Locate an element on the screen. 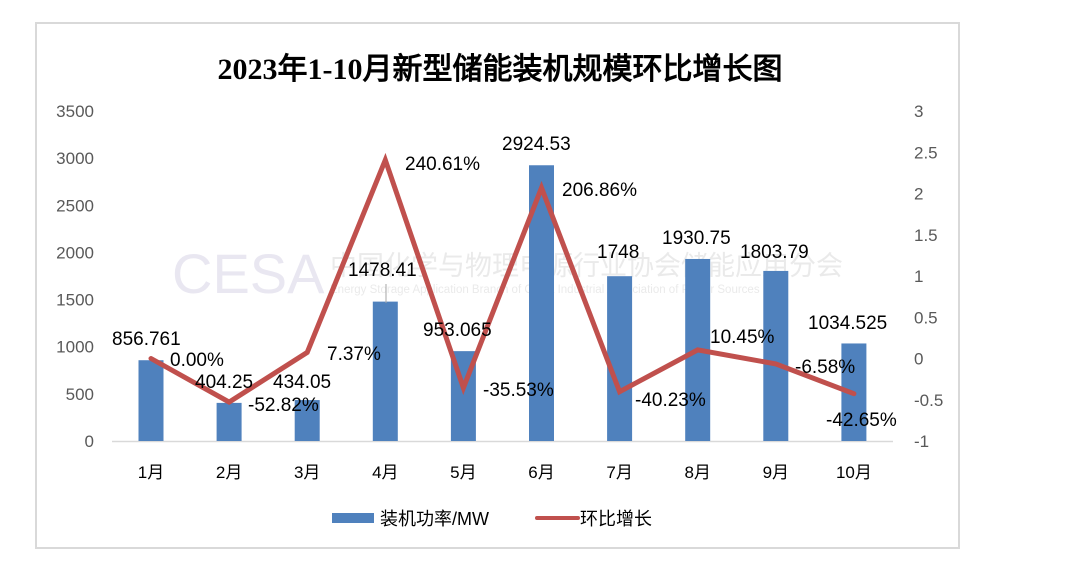  bar-value-label: 434.05 is located at coordinates (302, 382).